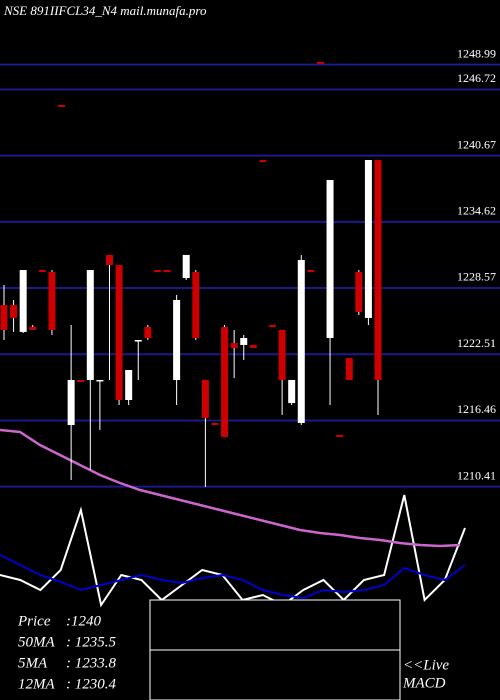 Image resolution: width=500 pixels, height=700 pixels. Describe the element at coordinates (476, 277) in the screenshot. I see `y-tick-label: 1228.57` at that location.